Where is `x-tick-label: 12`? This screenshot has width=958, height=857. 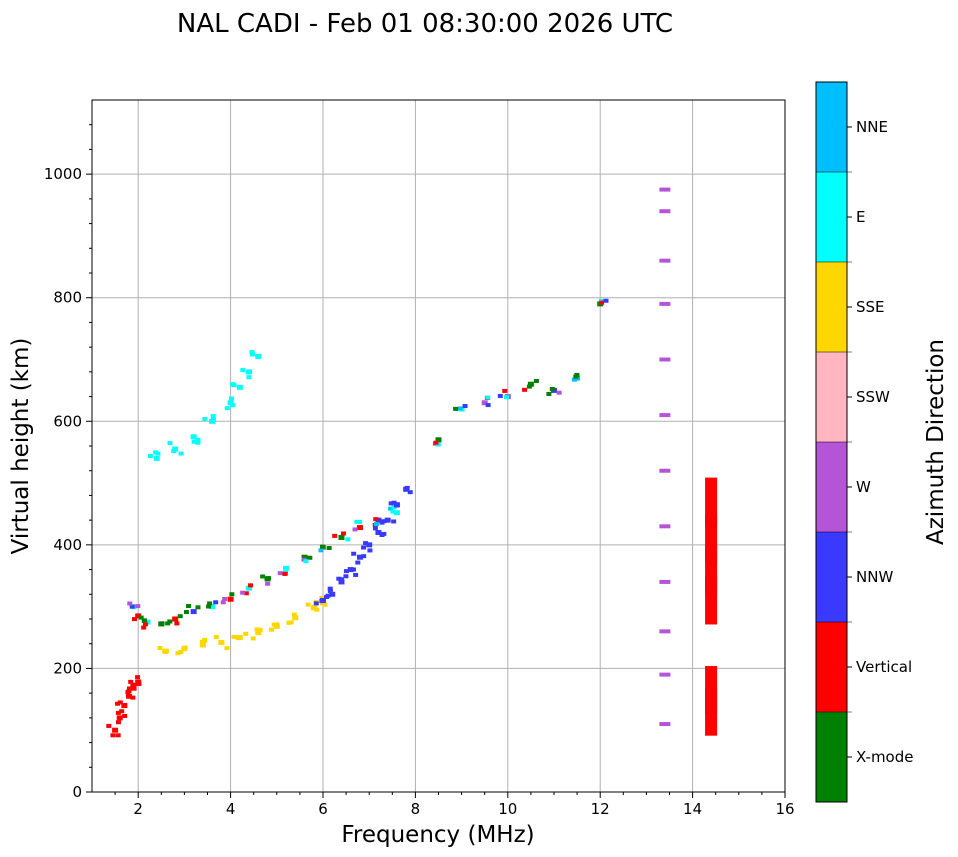
x-tick-label: 12 is located at coordinates (600, 809).